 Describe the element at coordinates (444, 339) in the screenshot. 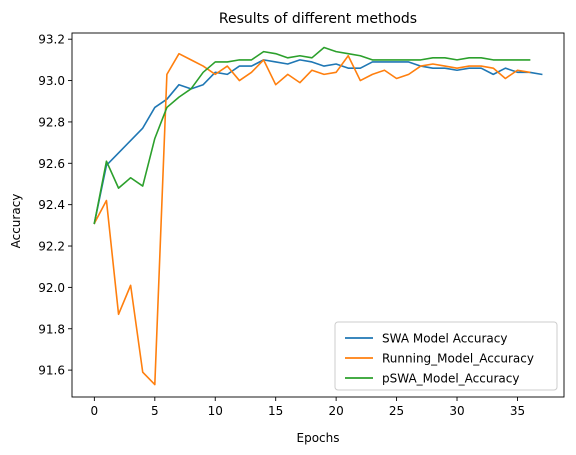

I see `legend-label-1: SWA Model Accuracy` at that location.